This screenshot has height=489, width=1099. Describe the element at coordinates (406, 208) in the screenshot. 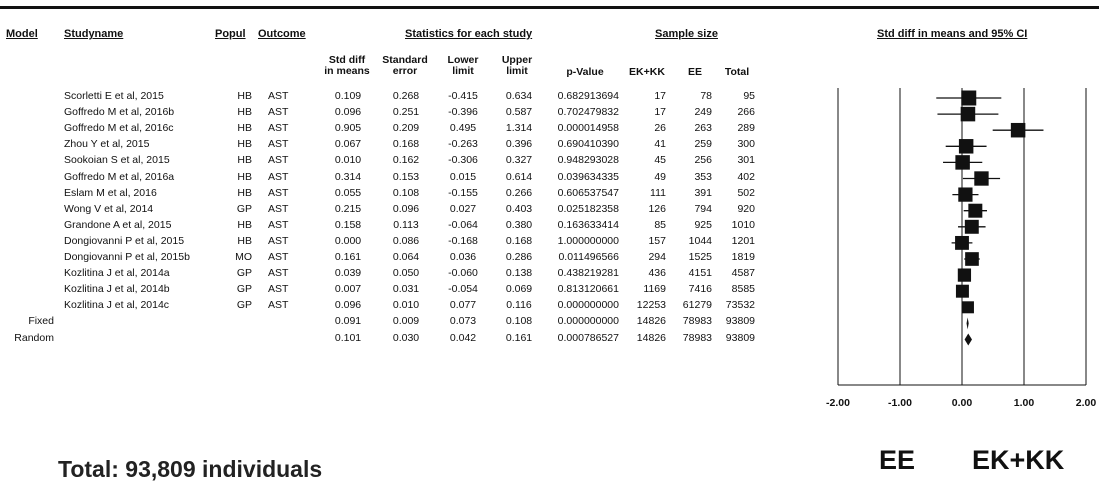

I see `table-cell-se: 0.096` at that location.